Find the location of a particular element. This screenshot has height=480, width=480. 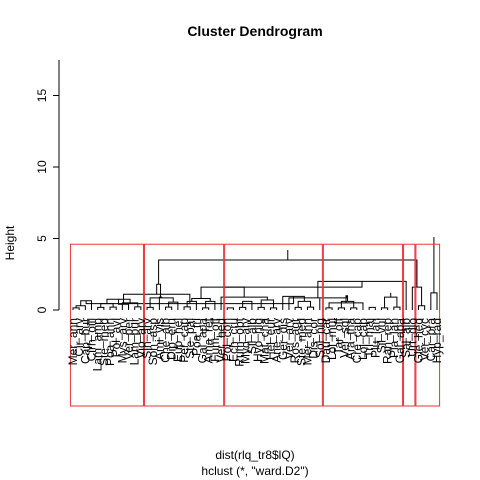

leaf-label: Plu_lan is located at coordinates (375, 338).